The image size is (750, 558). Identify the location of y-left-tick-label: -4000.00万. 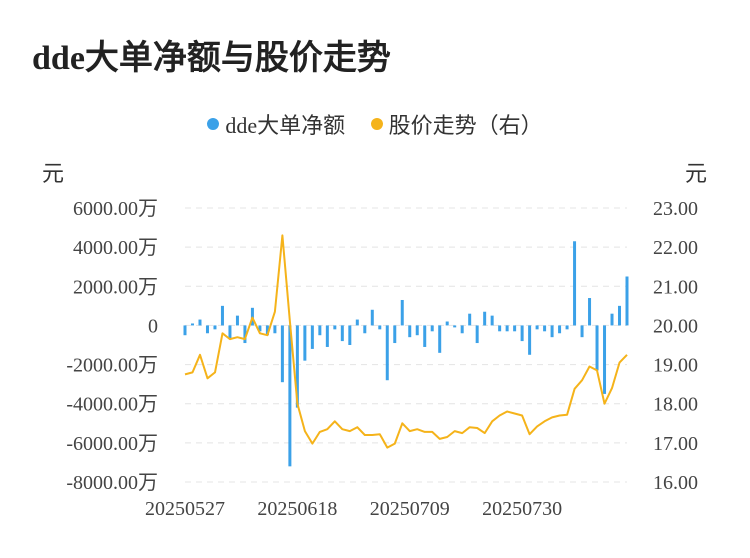
(112, 405).